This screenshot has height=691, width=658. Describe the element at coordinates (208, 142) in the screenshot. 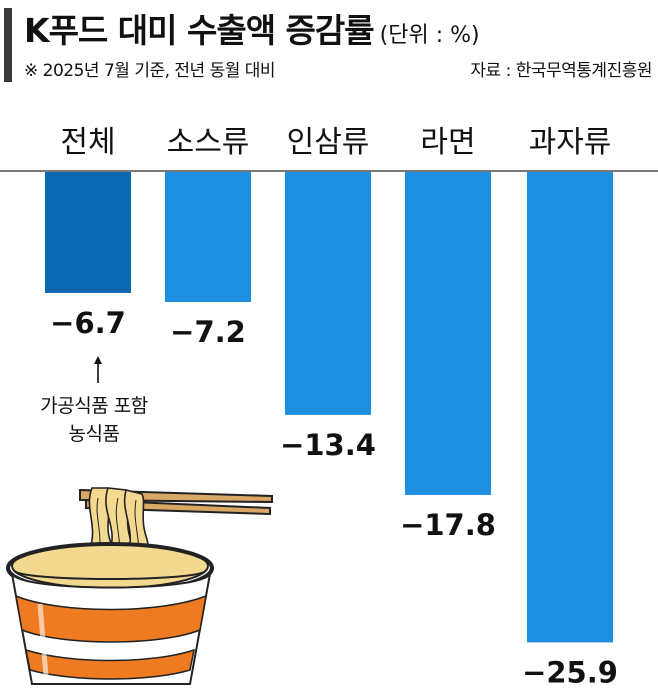

I see `category-label-2: 소스류` at that location.